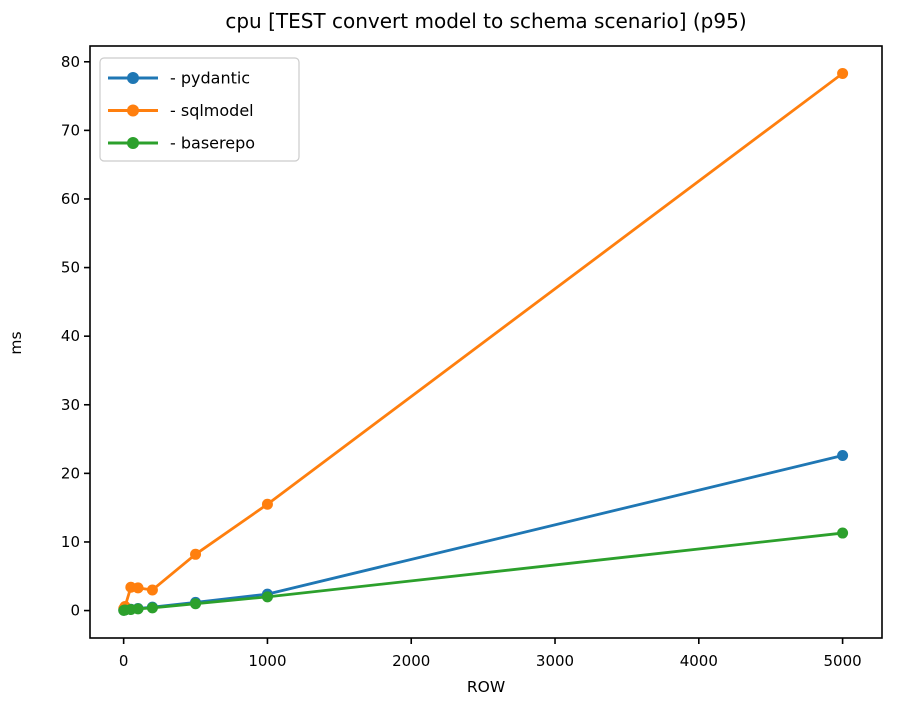 This screenshot has width=898, height=721. What do you see at coordinates (70, 336) in the screenshot?
I see `y-tick-label: 40` at bounding box center [70, 336].